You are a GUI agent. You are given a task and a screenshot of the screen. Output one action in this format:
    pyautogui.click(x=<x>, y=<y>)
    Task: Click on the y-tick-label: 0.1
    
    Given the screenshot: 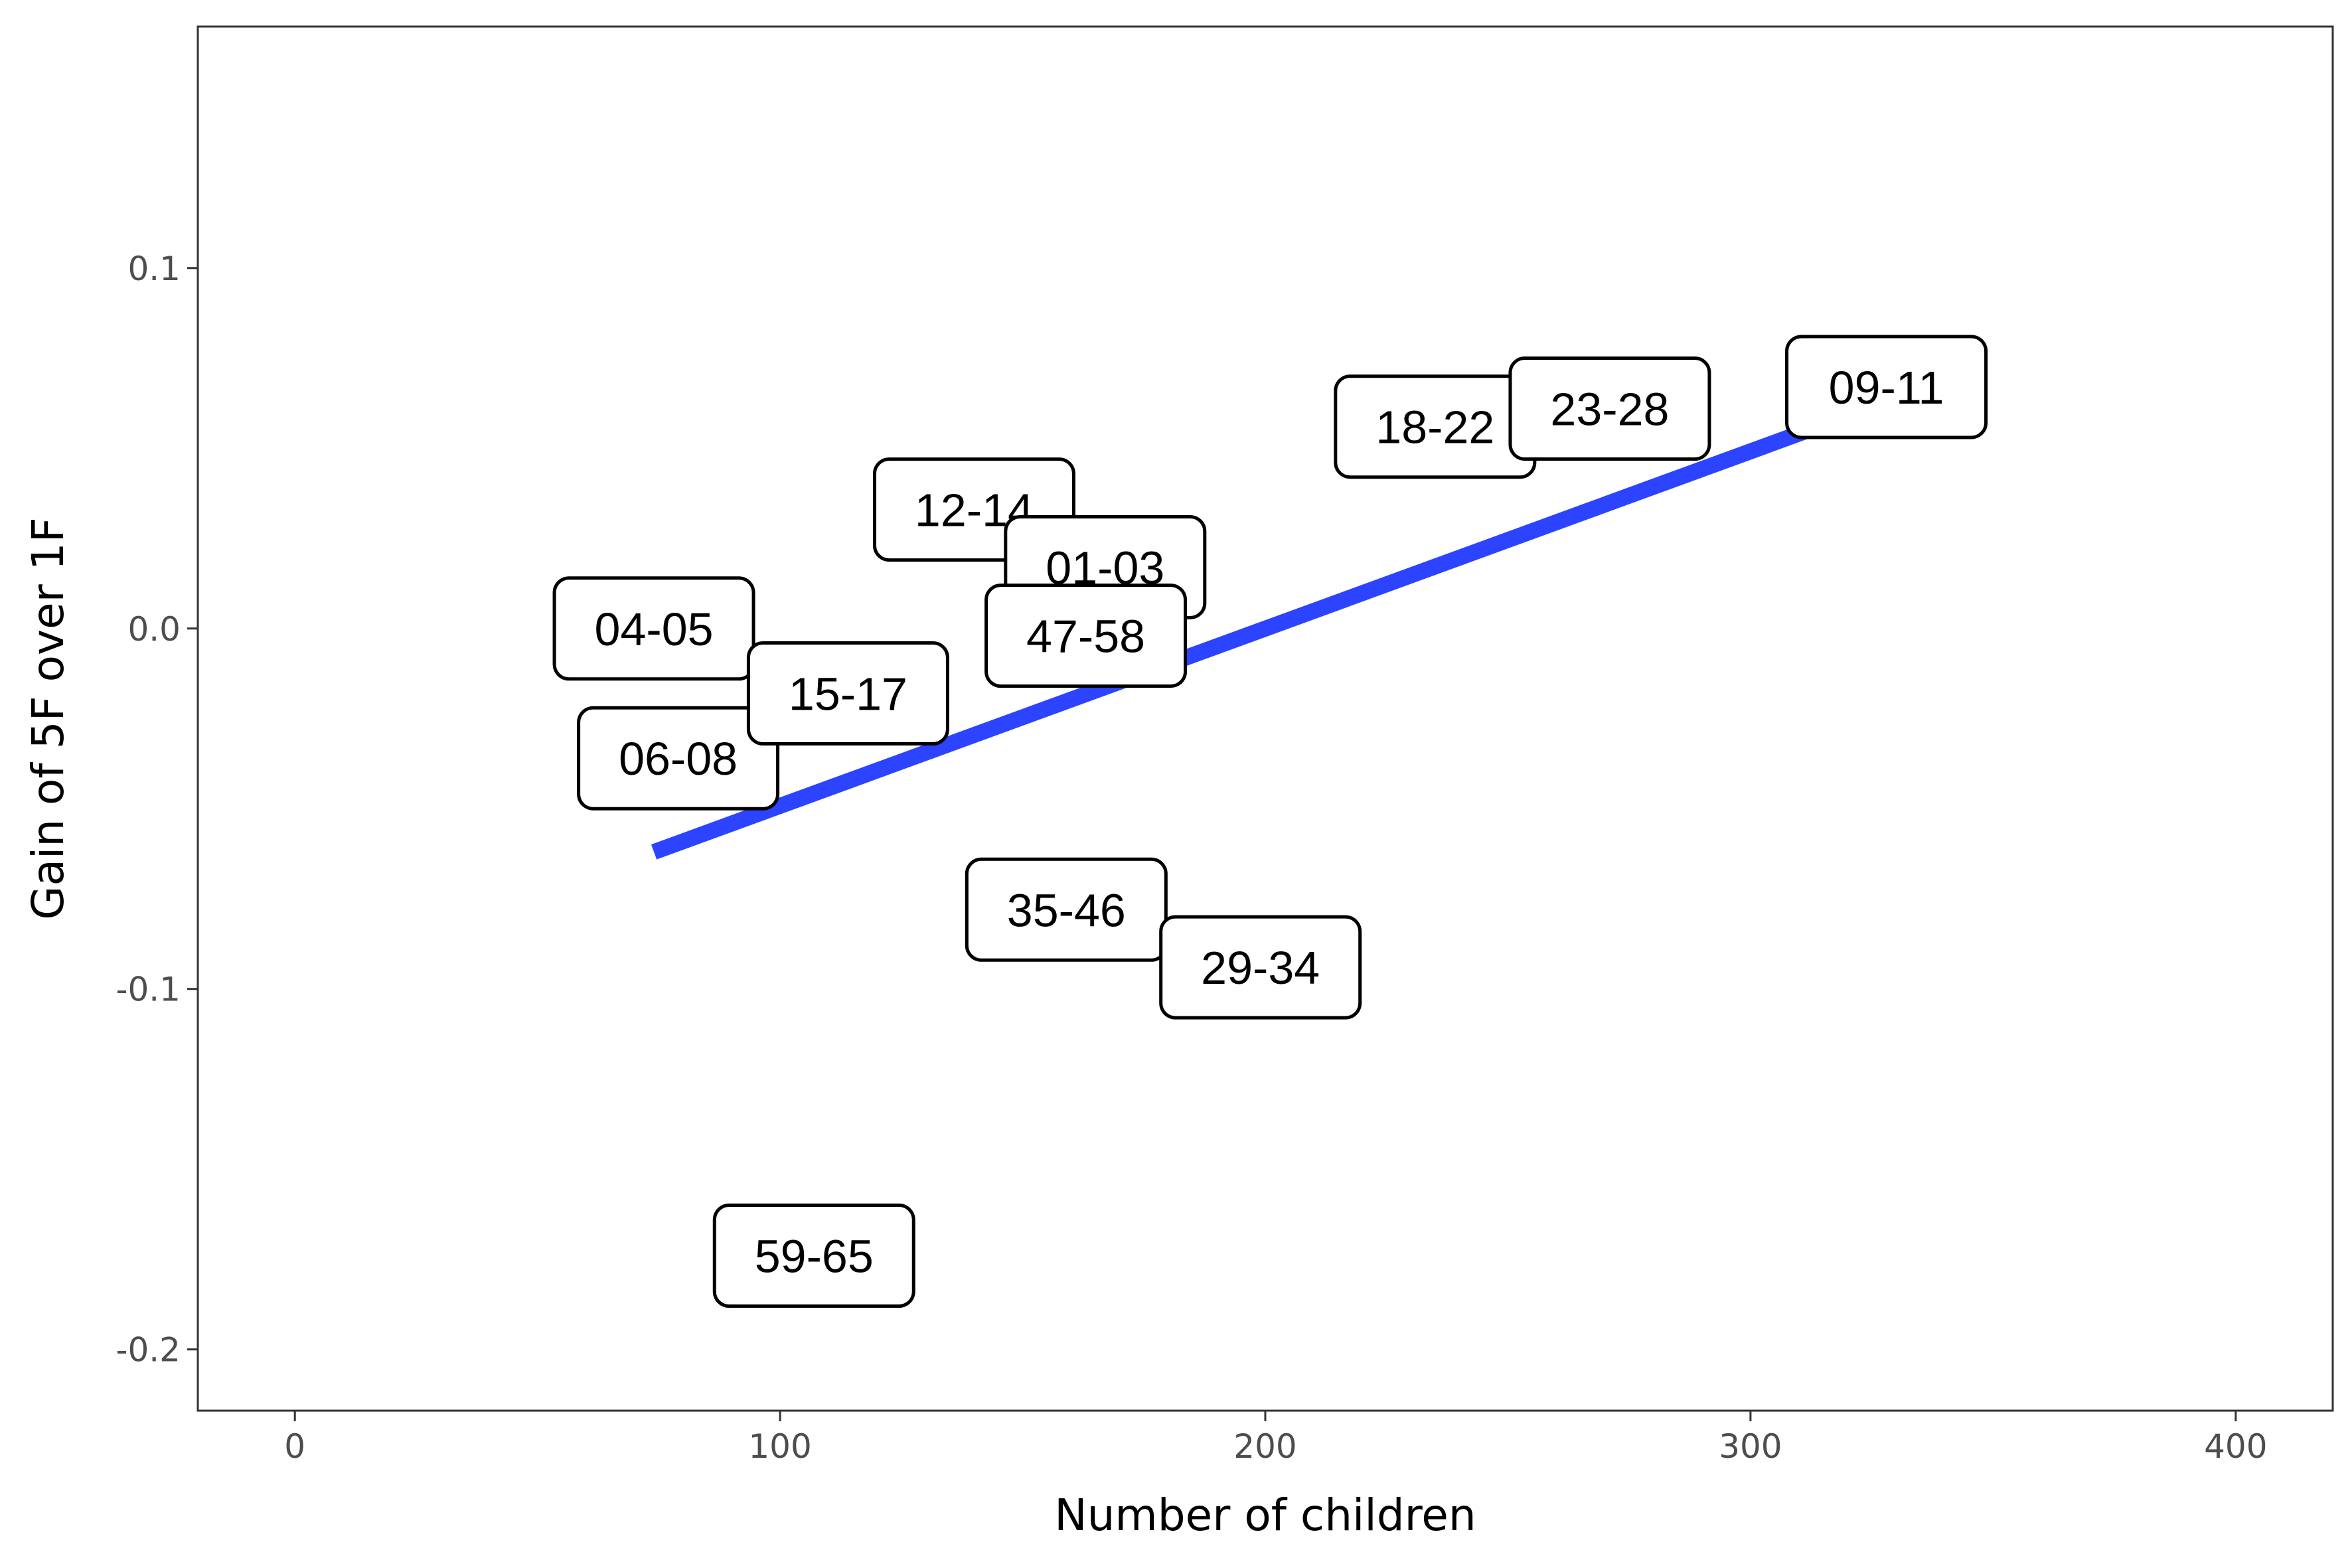 What is the action you would take?
    pyautogui.click(x=154, y=269)
    